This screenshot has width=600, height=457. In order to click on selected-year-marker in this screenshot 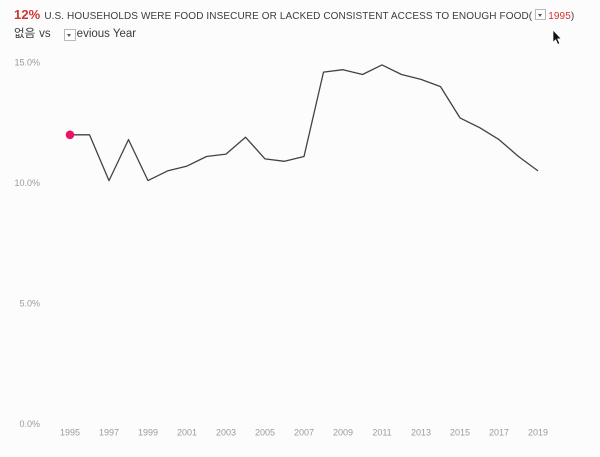, I will do `click(70, 135)`.